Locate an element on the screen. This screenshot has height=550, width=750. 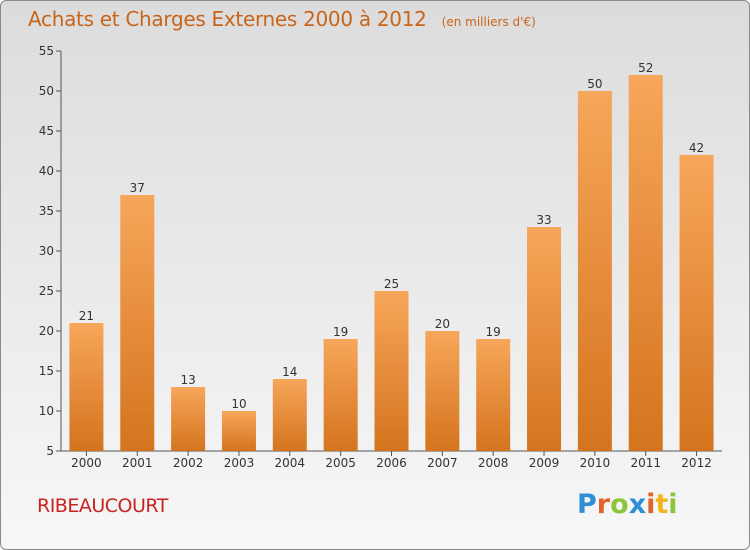
x-tick-label: 2004 is located at coordinates (290, 463).